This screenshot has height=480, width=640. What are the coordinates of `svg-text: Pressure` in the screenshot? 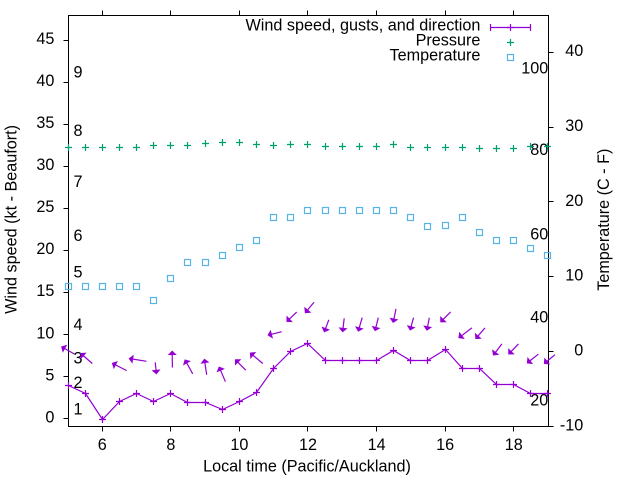 It's located at (448, 41).